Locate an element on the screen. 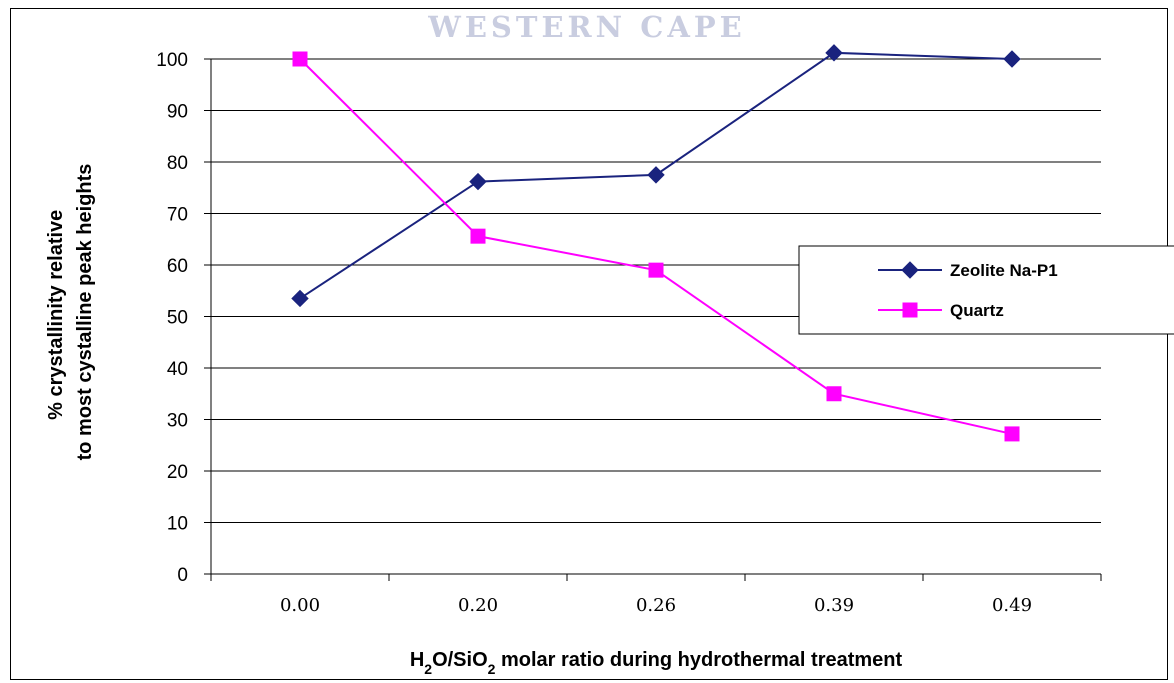 Image resolution: width=1174 pixels, height=683 pixels. legend-label-0: Zeolite Na-P1 is located at coordinates (1004, 270).